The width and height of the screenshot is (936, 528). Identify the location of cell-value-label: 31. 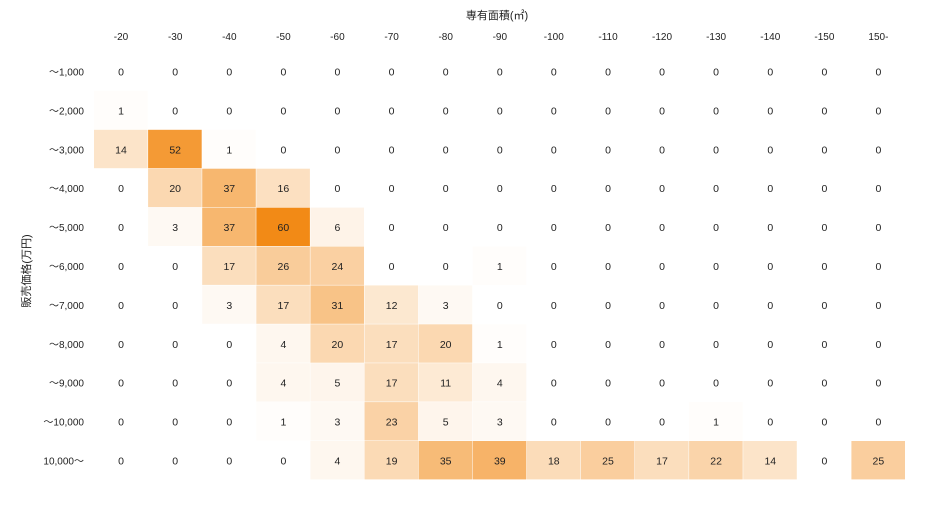
(338, 306).